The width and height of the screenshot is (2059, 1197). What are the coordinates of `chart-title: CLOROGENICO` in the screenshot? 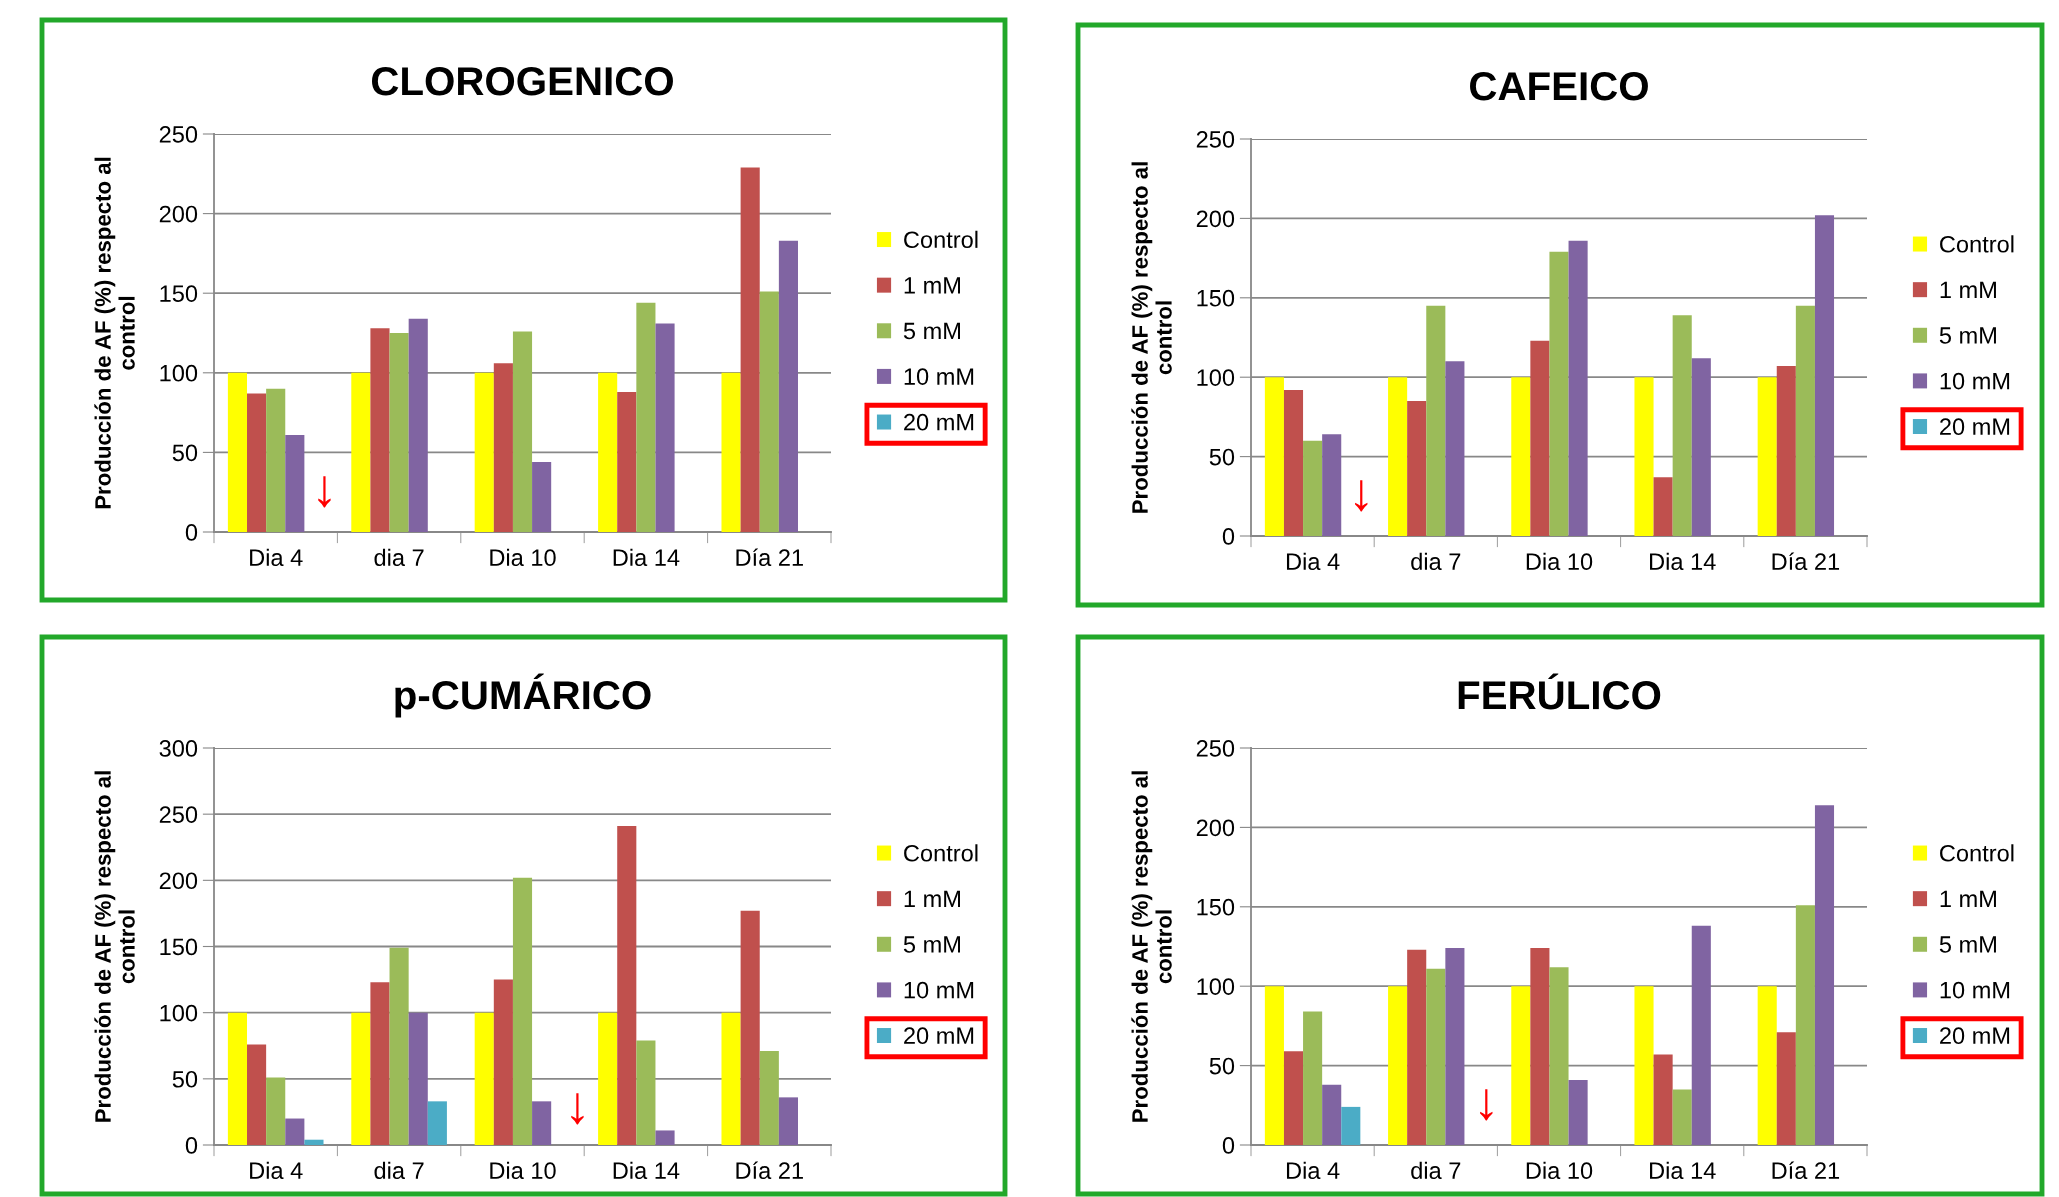 It's located at (522, 81).